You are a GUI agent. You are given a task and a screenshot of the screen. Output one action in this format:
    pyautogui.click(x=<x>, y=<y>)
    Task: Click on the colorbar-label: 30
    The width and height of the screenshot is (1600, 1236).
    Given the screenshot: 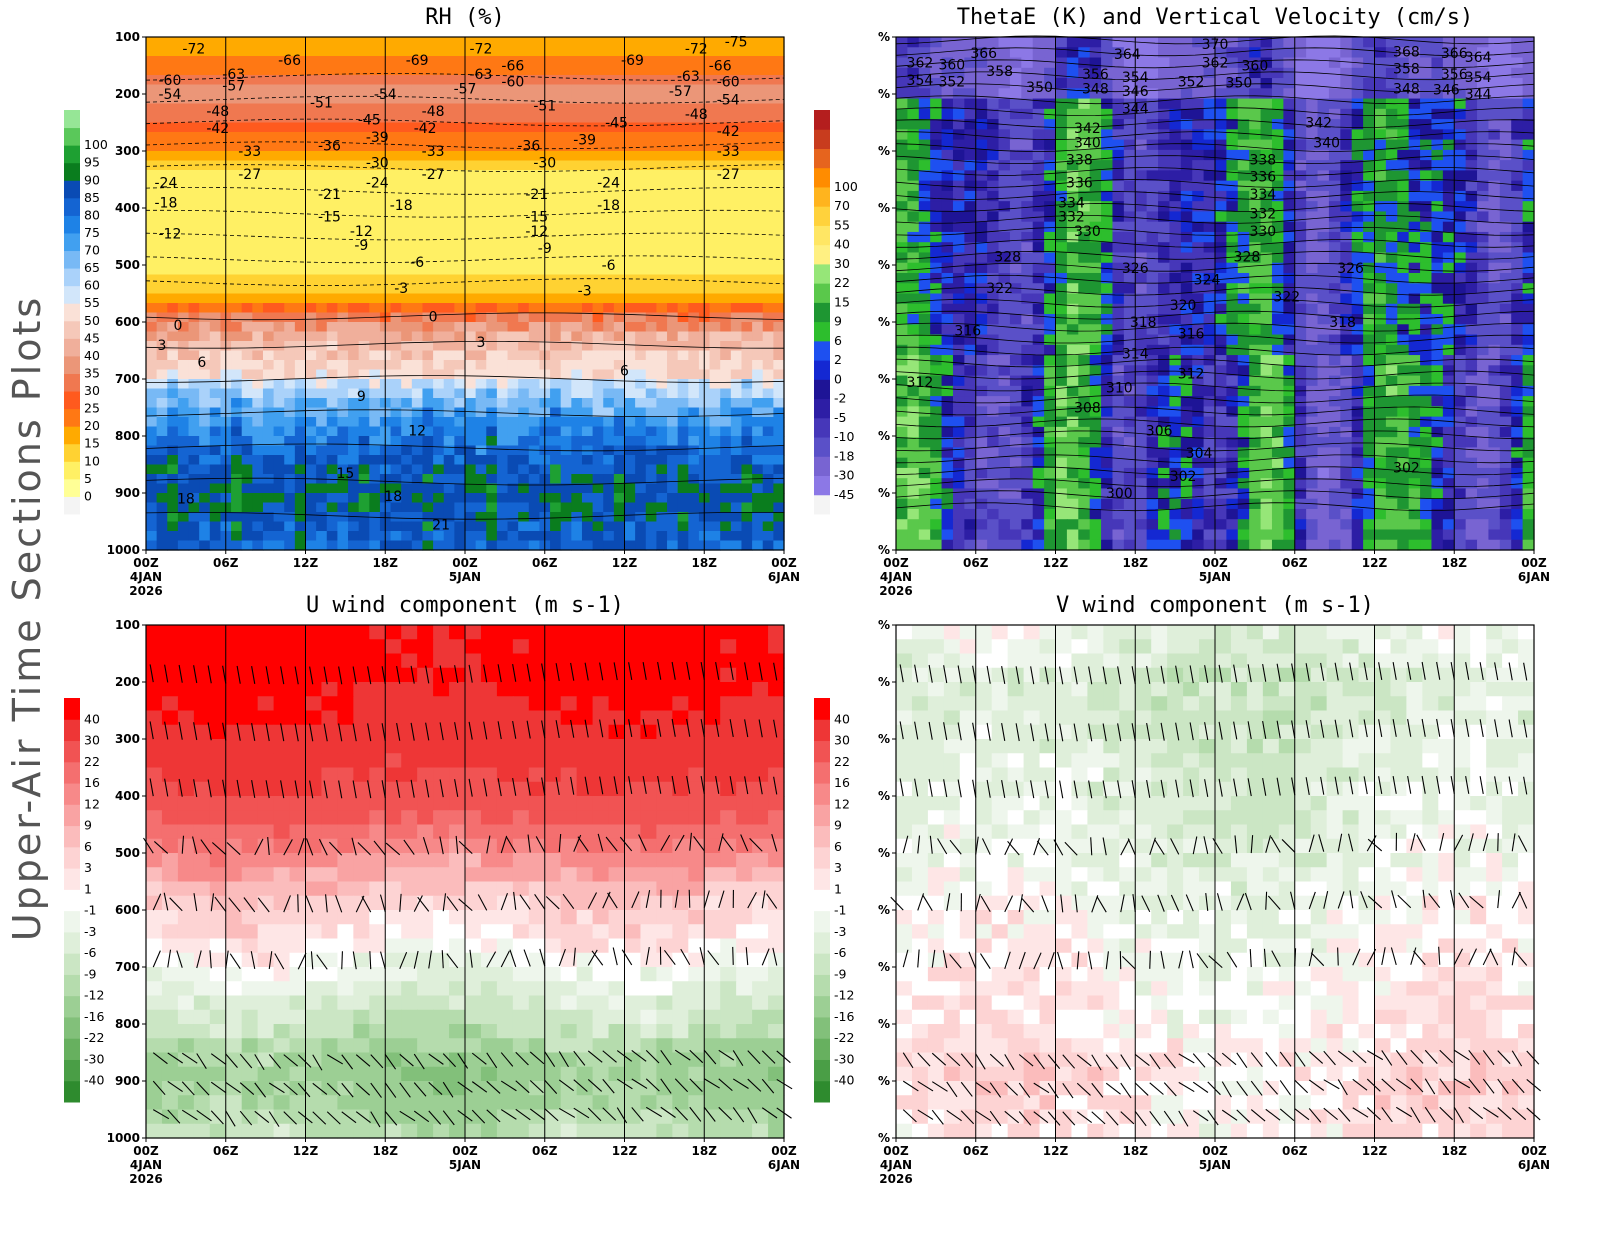 What is the action you would take?
    pyautogui.click(x=92, y=390)
    